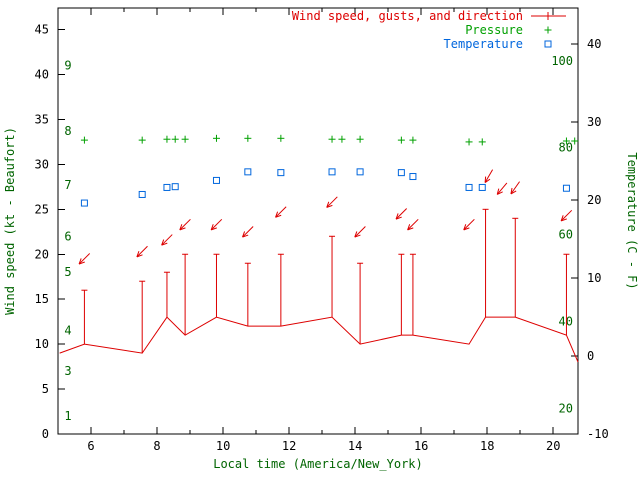  What do you see at coordinates (483, 44) in the screenshot?
I see `legend-label-temperature: Temperature` at bounding box center [483, 44].